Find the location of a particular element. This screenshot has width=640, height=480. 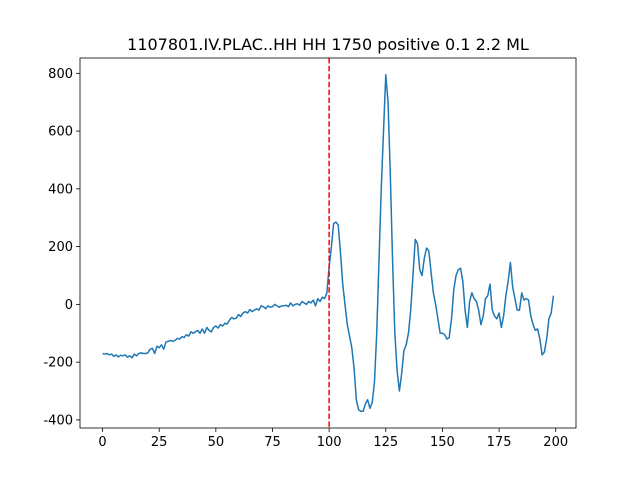

y-tick-label: 0 is located at coordinates (69, 305).